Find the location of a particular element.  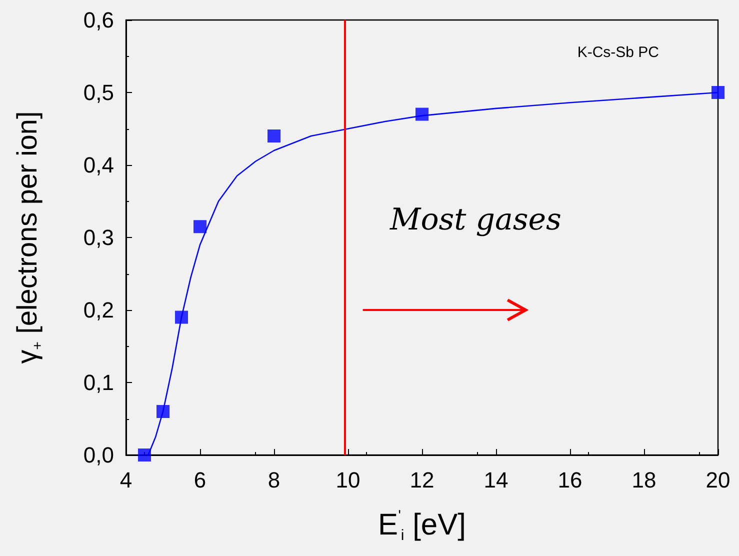

x-tick-label: 8 is located at coordinates (274, 480).